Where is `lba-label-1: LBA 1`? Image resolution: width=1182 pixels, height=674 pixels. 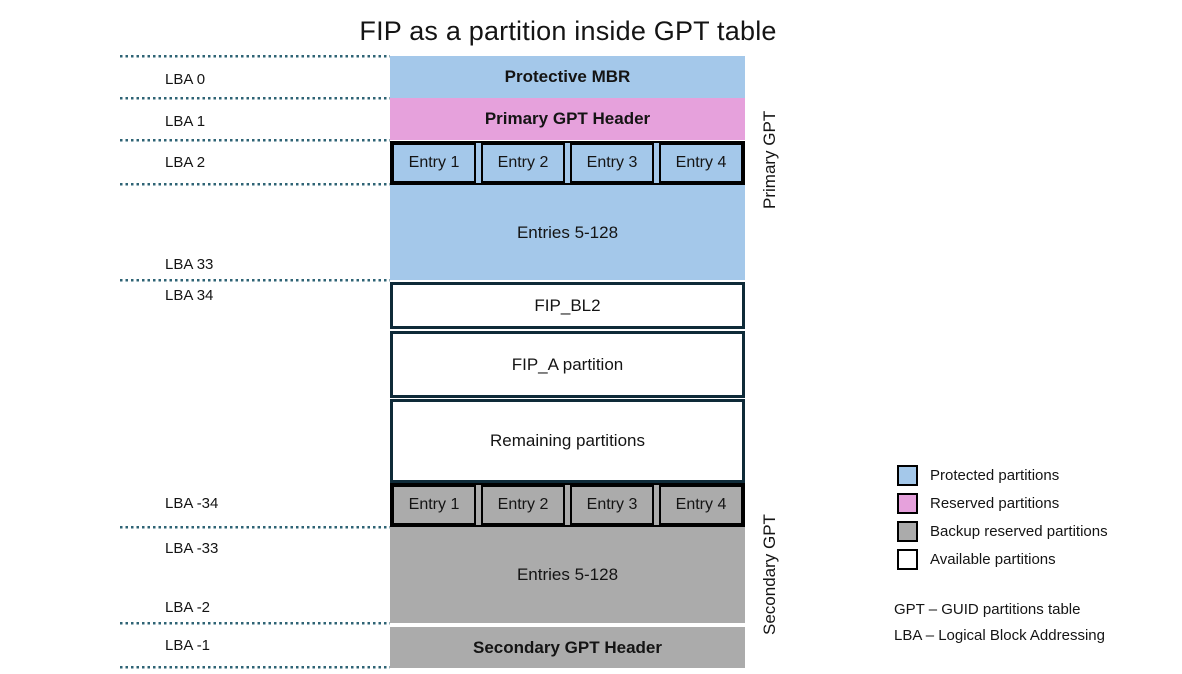 lba-label-1: LBA 1 is located at coordinates (185, 121).